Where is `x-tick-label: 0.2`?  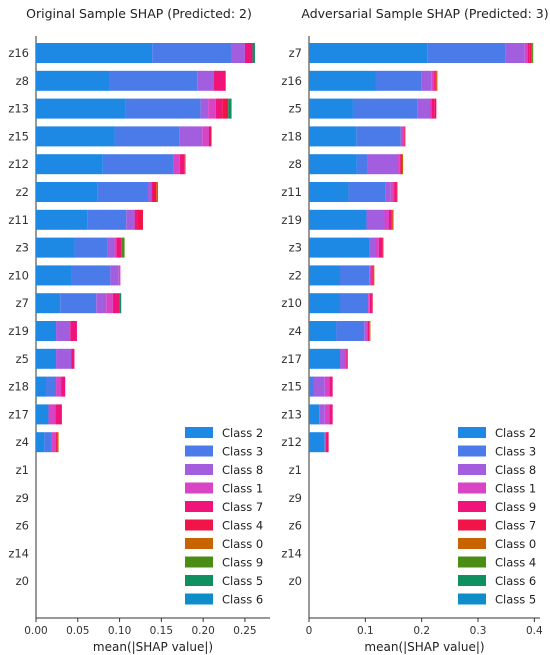
x-tick-label: 0.2 is located at coordinates (421, 631).